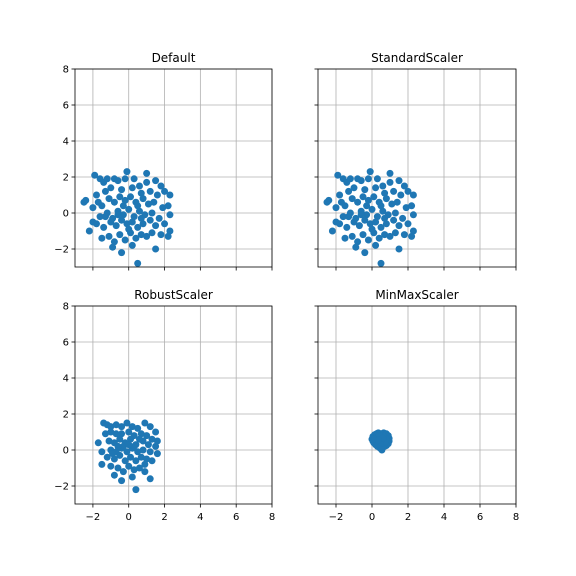 This screenshot has height=576, width=576. What do you see at coordinates (66, 106) in the screenshot?
I see `y-tick-label: 6` at bounding box center [66, 106].